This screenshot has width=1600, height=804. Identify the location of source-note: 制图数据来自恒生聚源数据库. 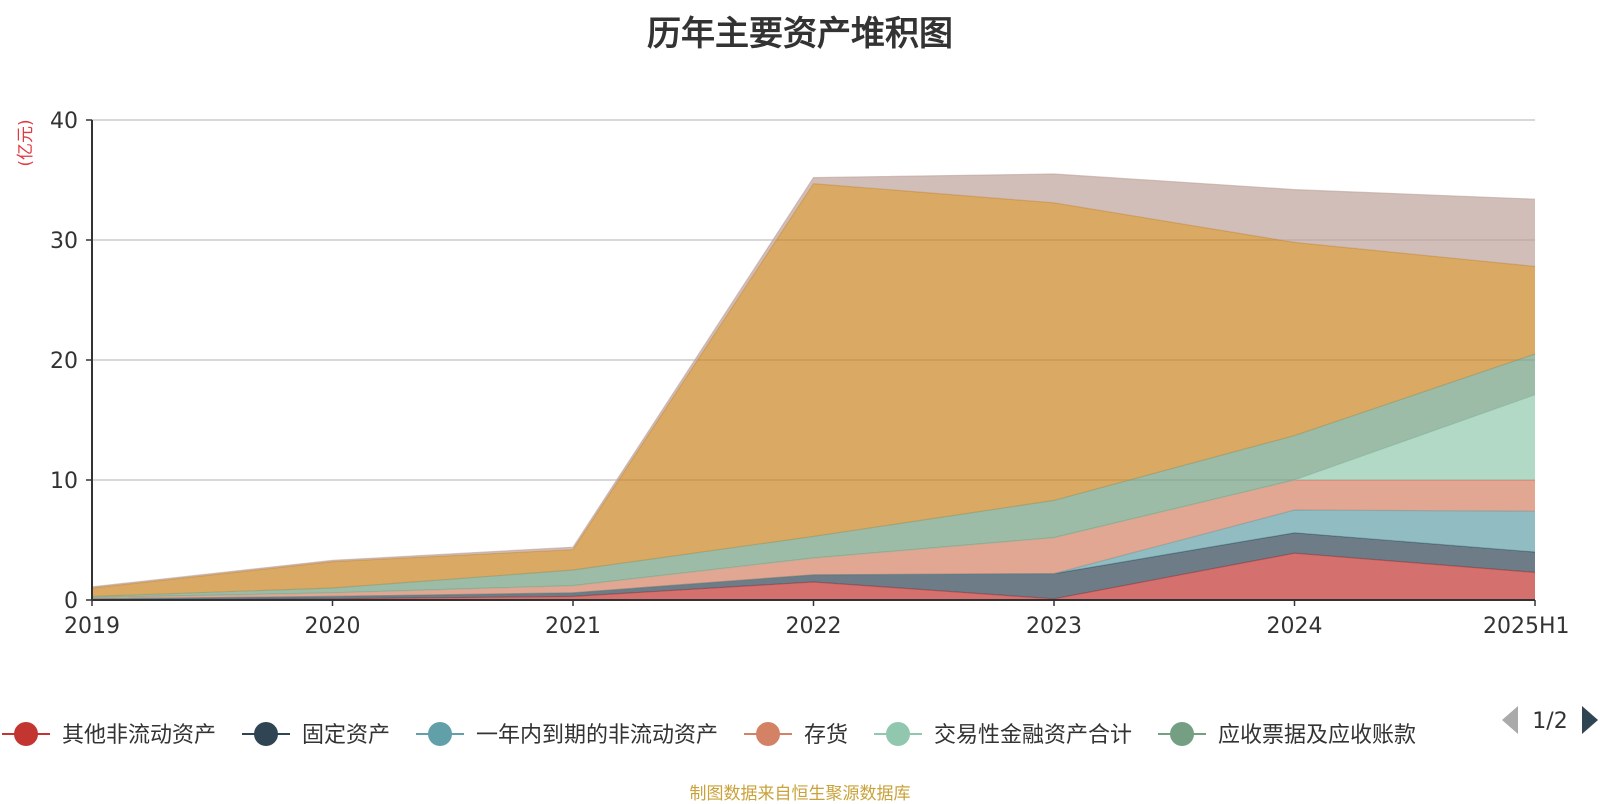
(800, 794).